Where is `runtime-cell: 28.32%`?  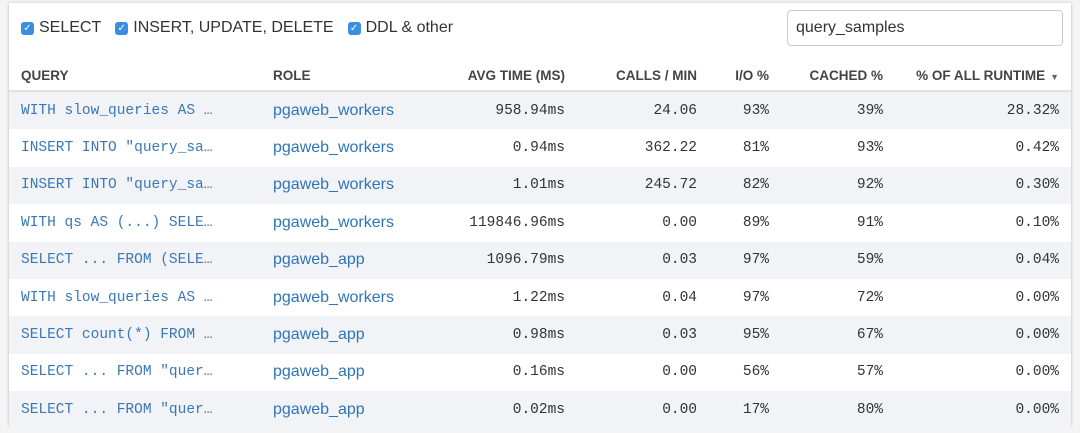
runtime-cell: 28.32% is located at coordinates (1032, 110).